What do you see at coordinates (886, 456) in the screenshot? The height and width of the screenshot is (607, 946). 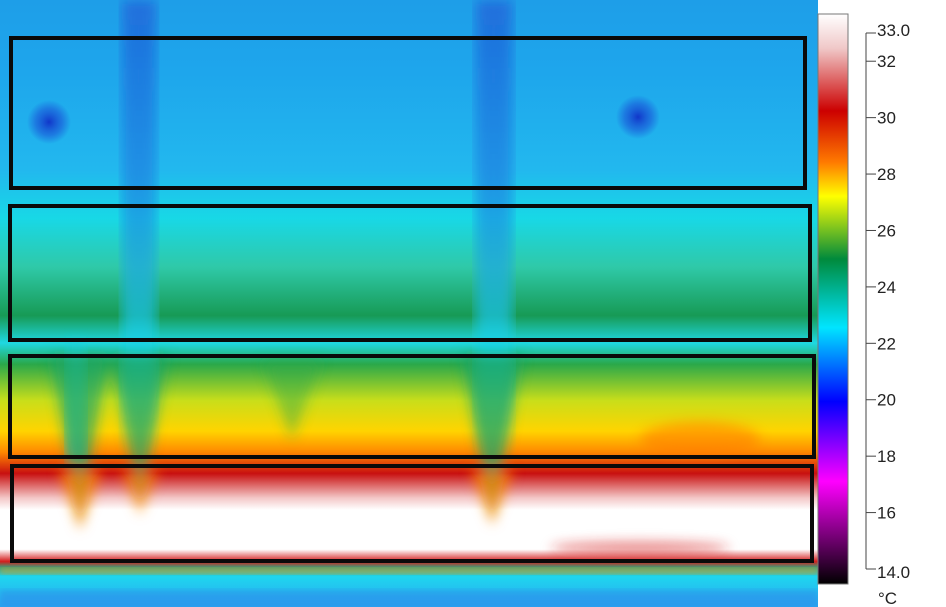 I see `scale-tick-label: 18` at bounding box center [886, 456].